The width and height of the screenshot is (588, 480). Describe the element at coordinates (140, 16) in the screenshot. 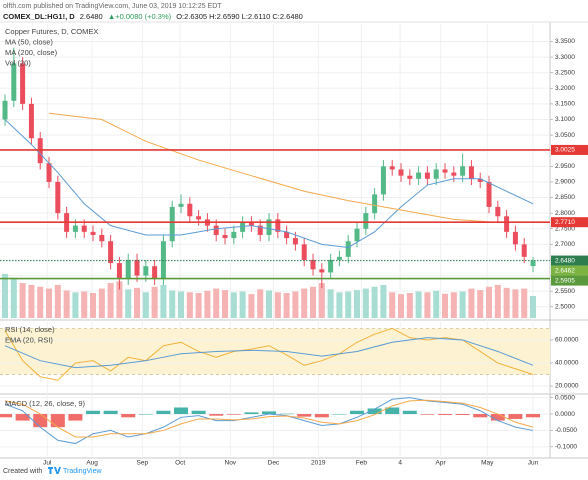

I see `change: ▲+0.0080 (+0.3%)` at that location.